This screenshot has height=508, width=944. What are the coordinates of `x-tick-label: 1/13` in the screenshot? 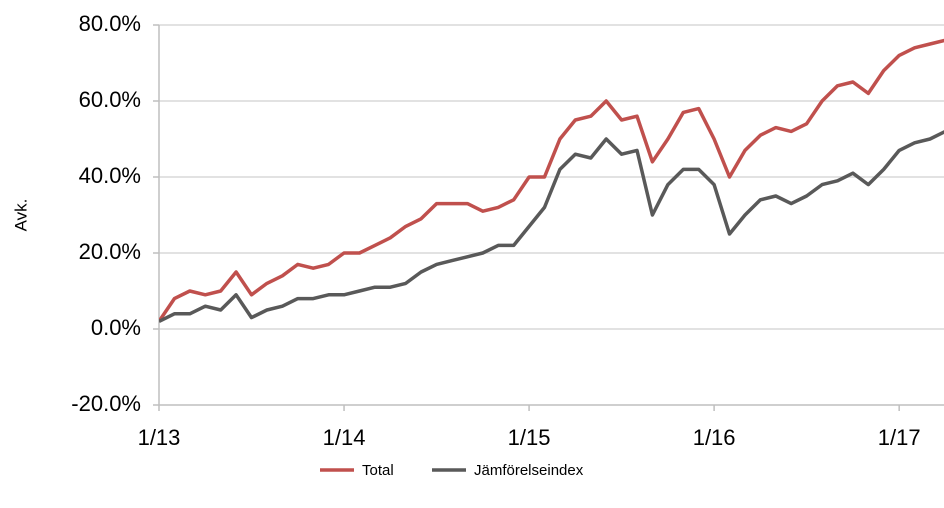 It's located at (159, 437).